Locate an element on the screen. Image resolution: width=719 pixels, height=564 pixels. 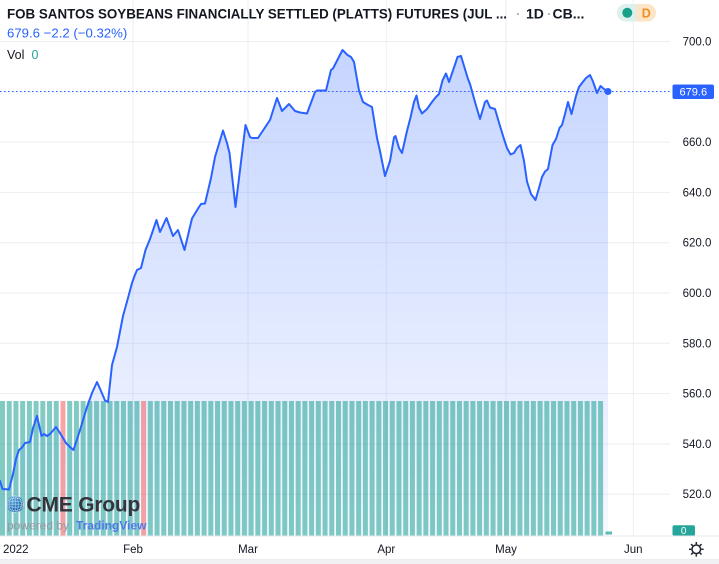
svg-text: 679.6 −2.2 (−0.32%) is located at coordinates (67, 33).